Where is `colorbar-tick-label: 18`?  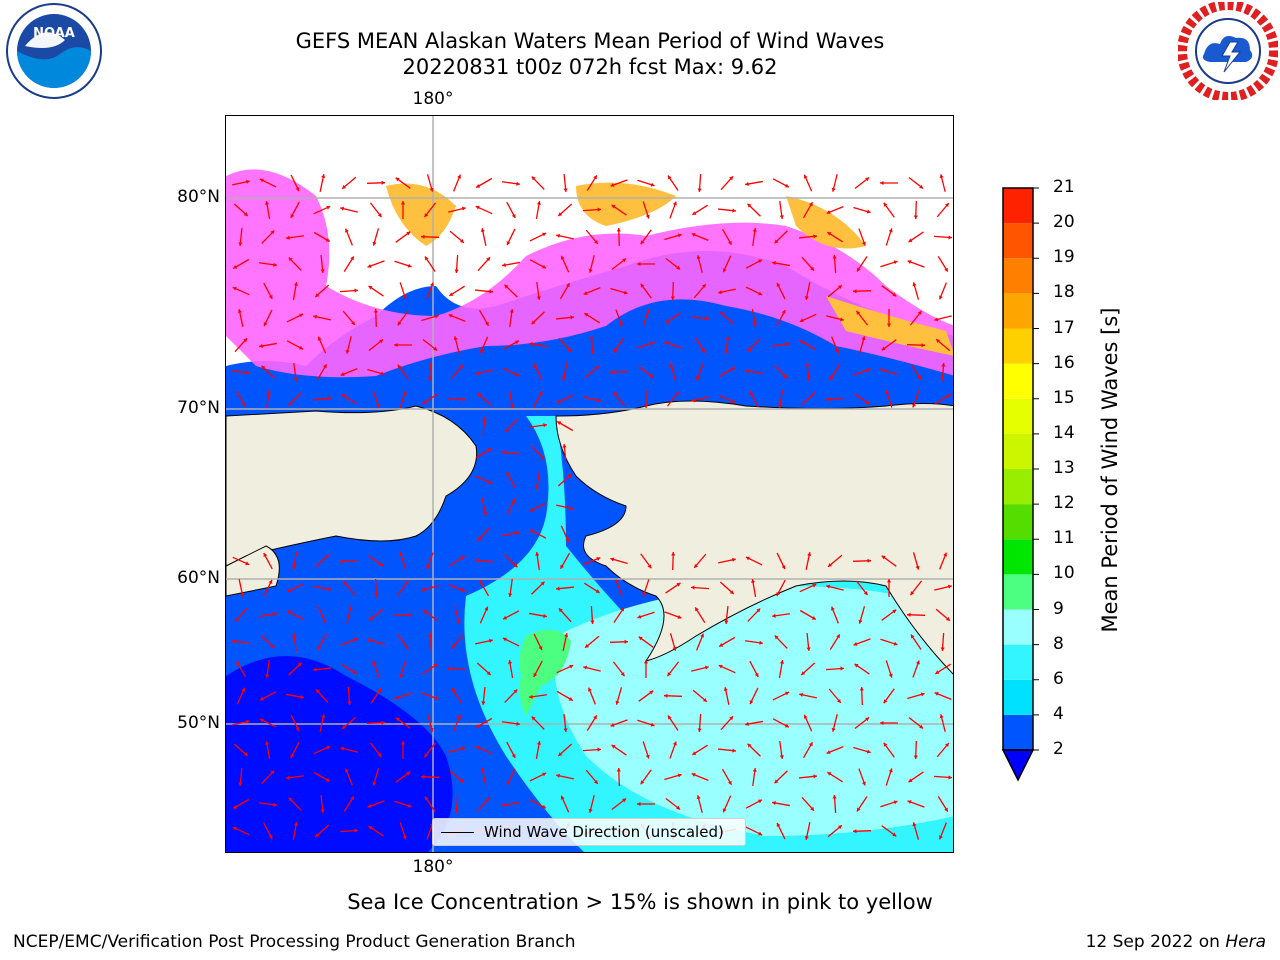
colorbar-tick-label: 18 is located at coordinates (1064, 292).